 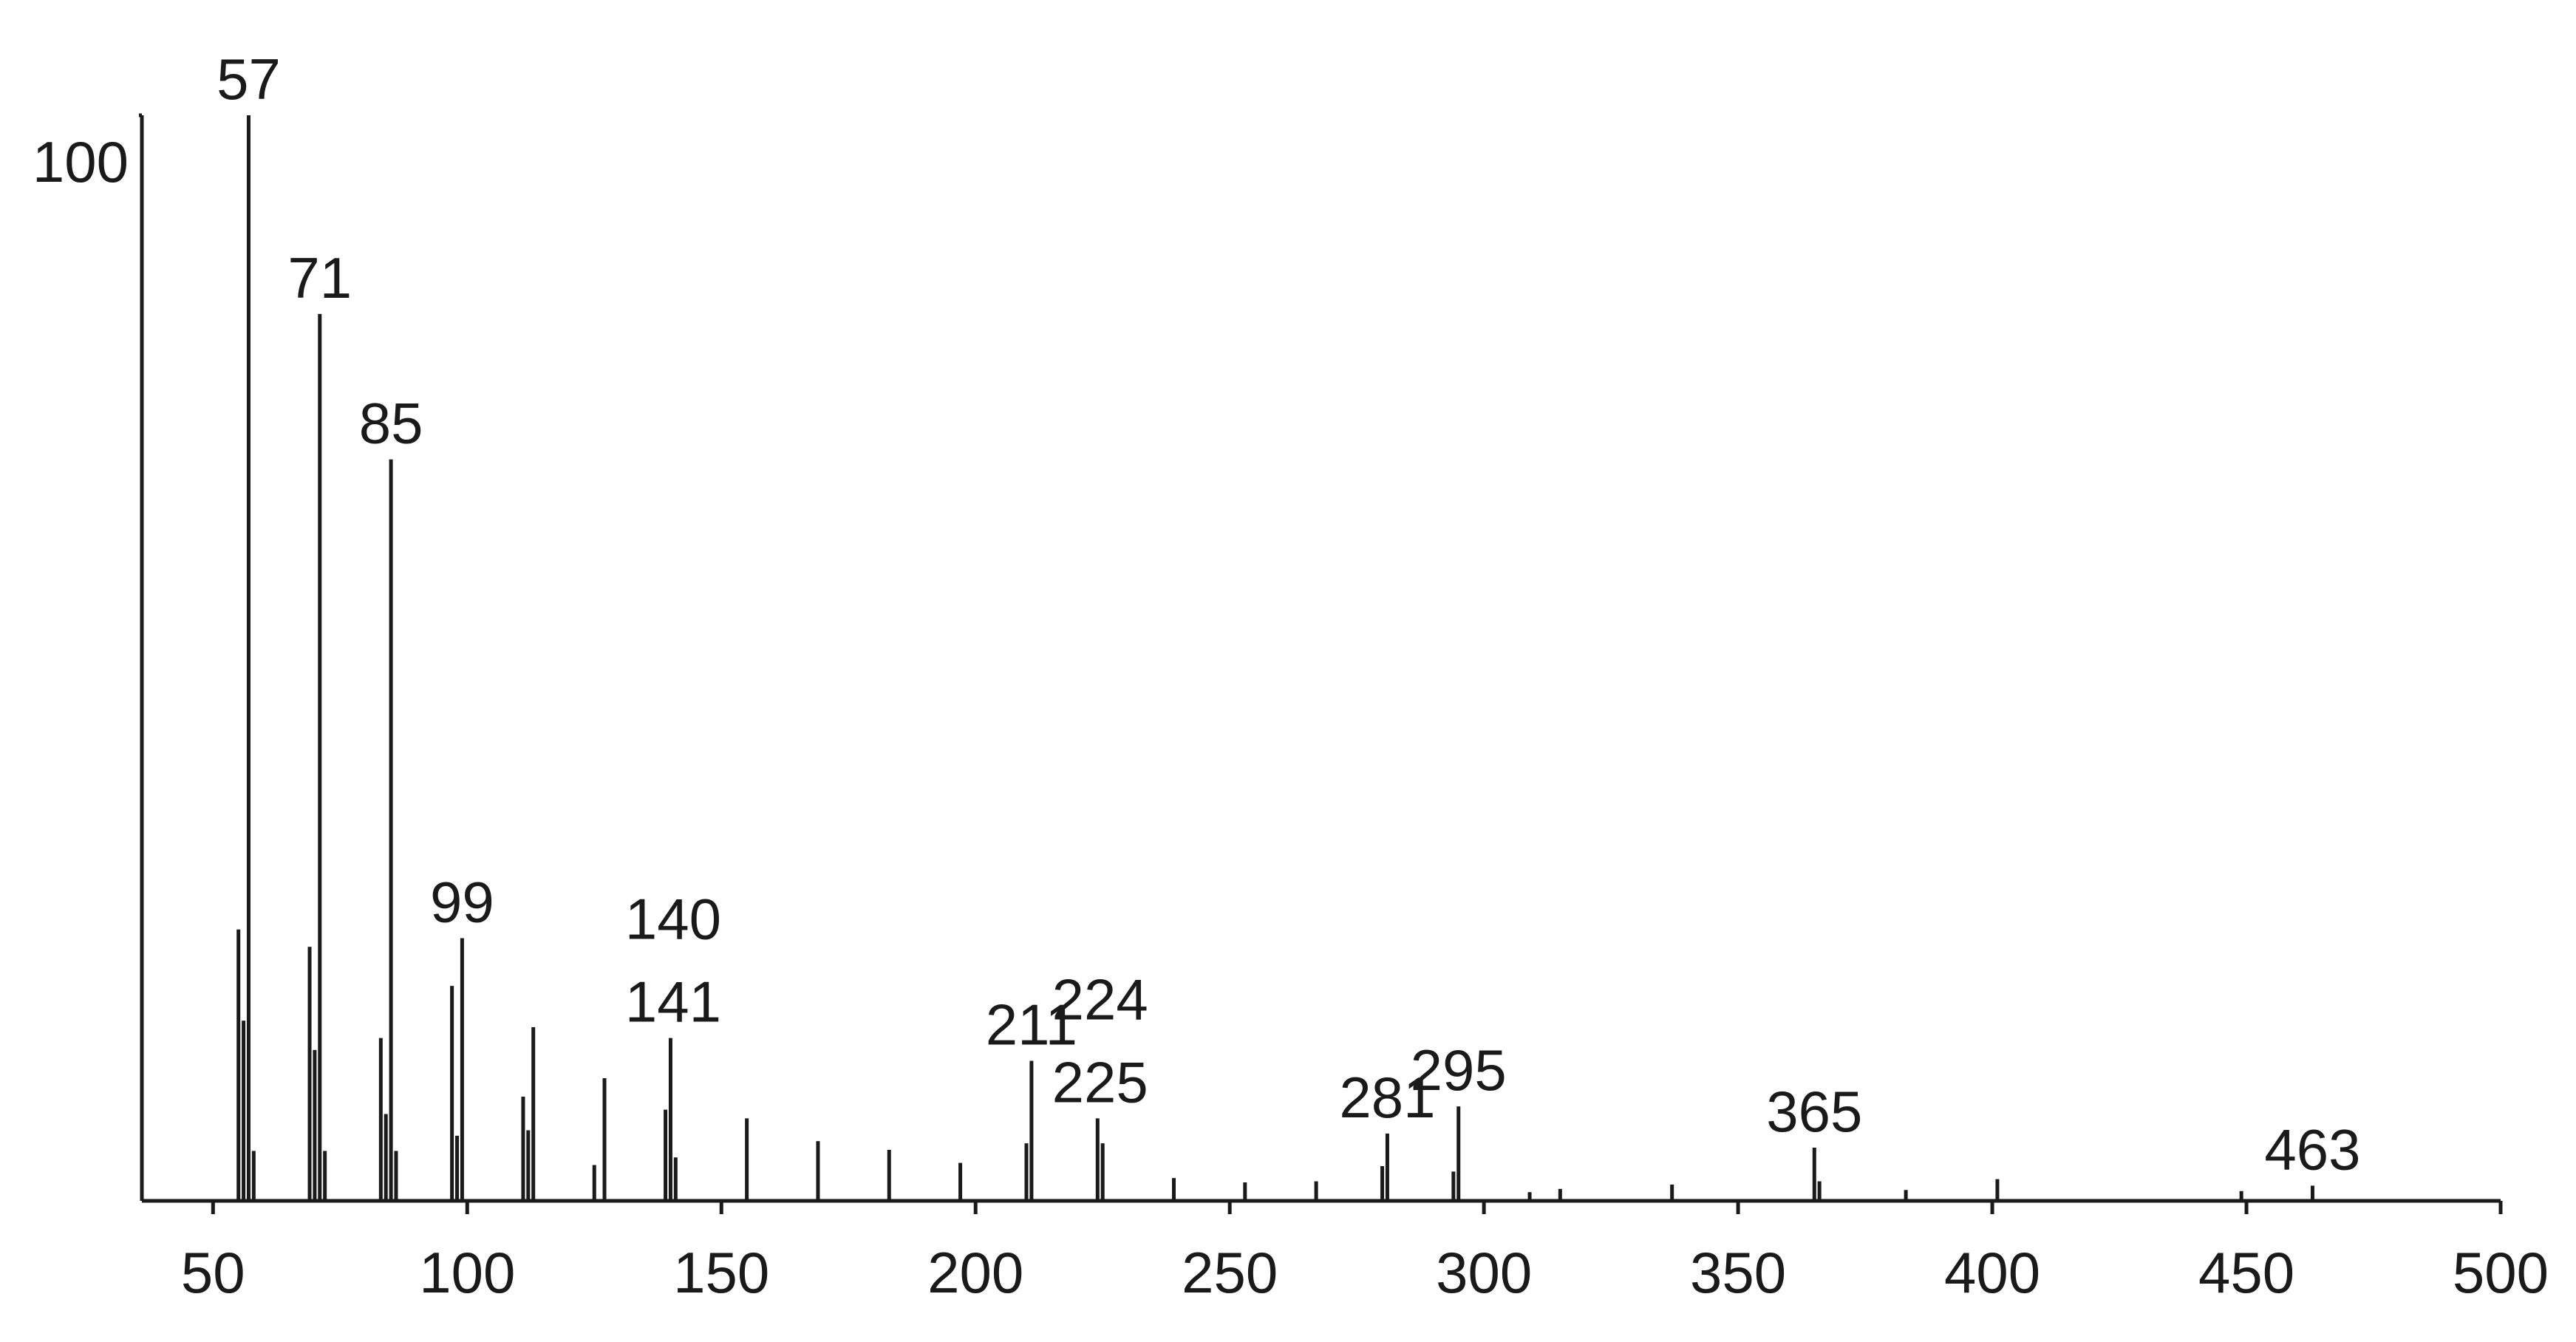 I want to click on x-tick-label: 150, so click(x=721, y=1272).